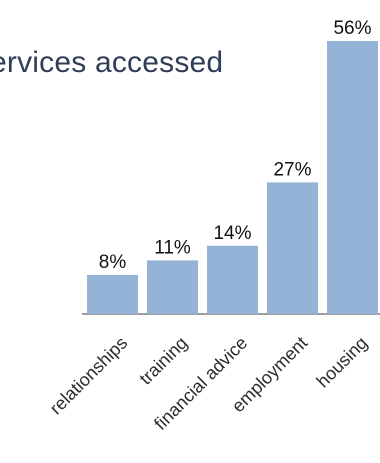 The width and height of the screenshot is (380, 463). I want to click on data-label-relationships: 8%, so click(113, 262).